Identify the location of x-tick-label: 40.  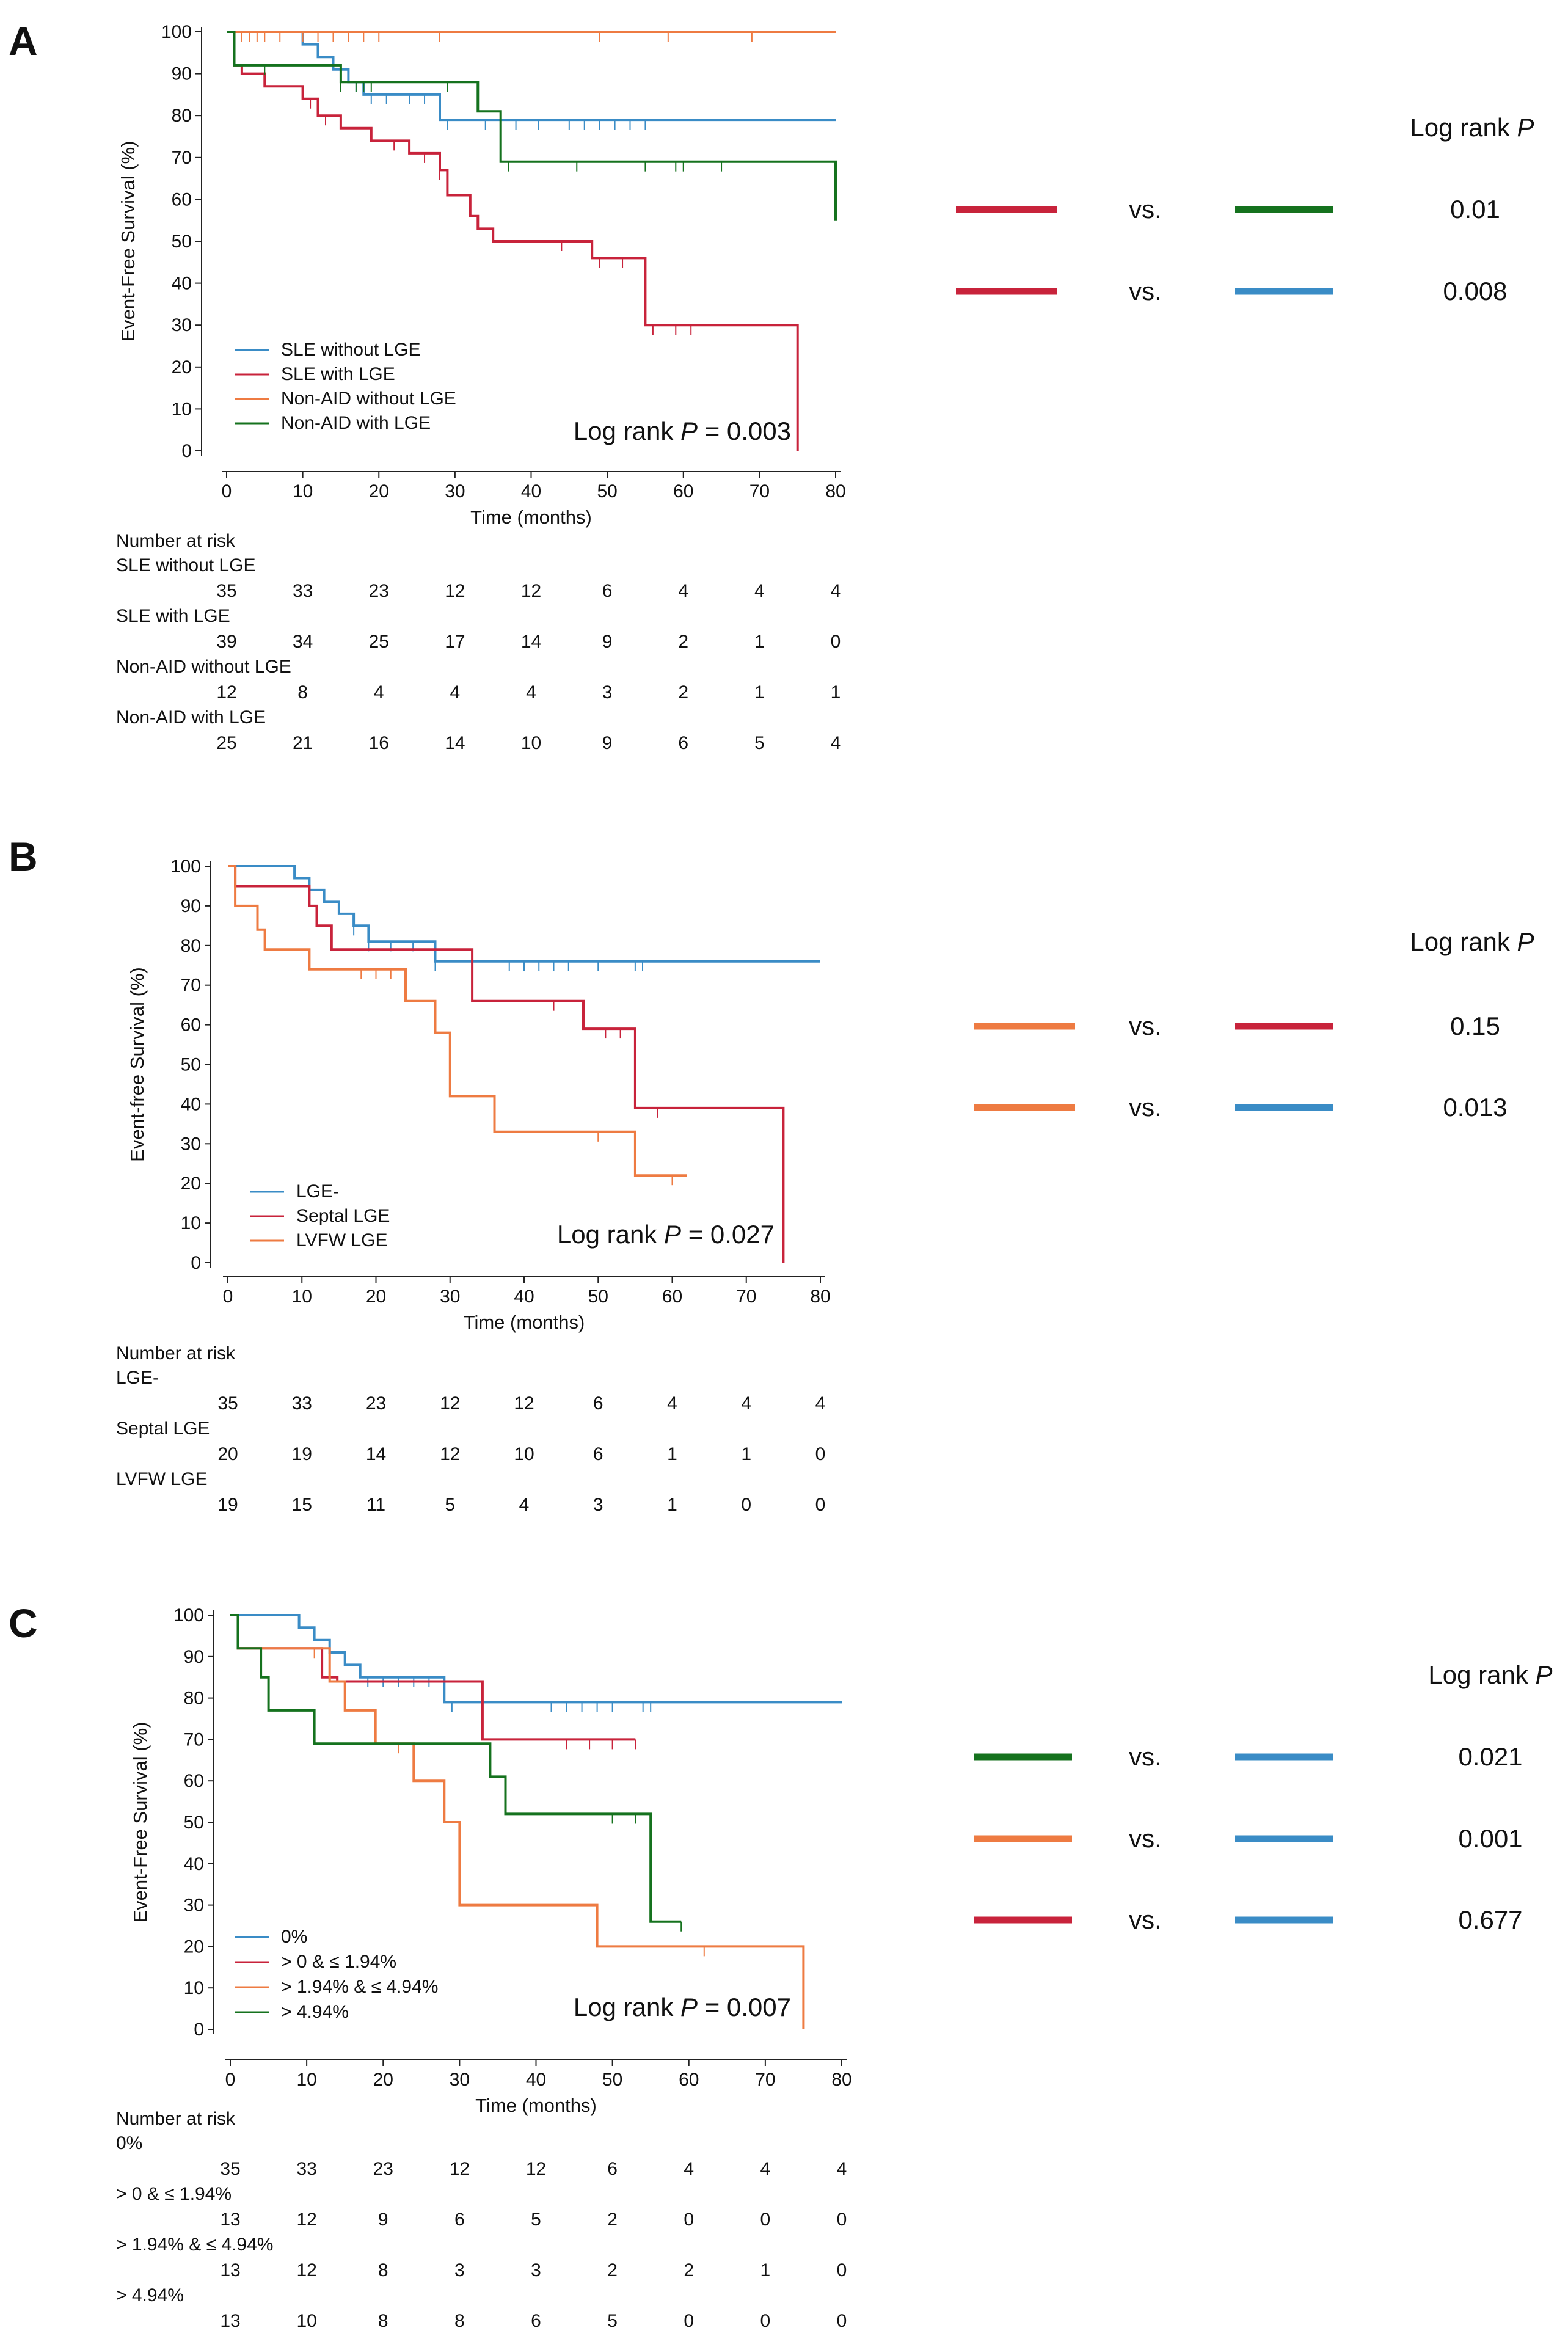
(531, 492).